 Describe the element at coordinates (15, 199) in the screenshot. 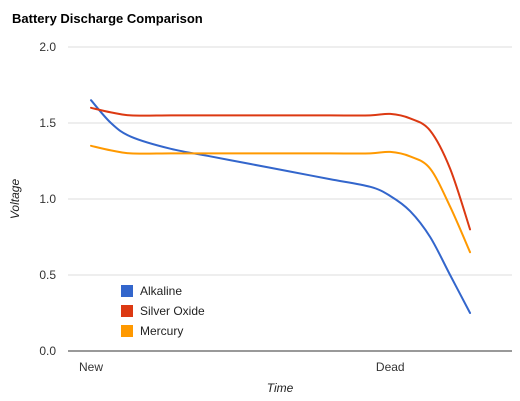

I see `y-axis-title: Voltage` at that location.